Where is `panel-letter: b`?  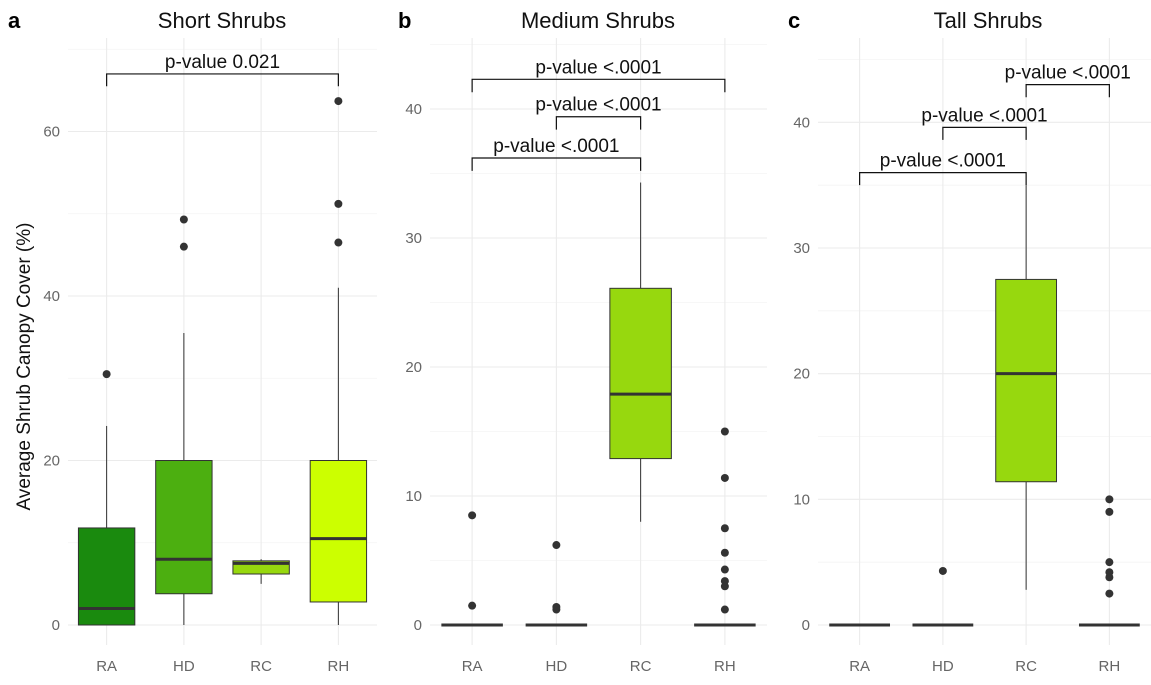
panel-letter: b is located at coordinates (404, 20).